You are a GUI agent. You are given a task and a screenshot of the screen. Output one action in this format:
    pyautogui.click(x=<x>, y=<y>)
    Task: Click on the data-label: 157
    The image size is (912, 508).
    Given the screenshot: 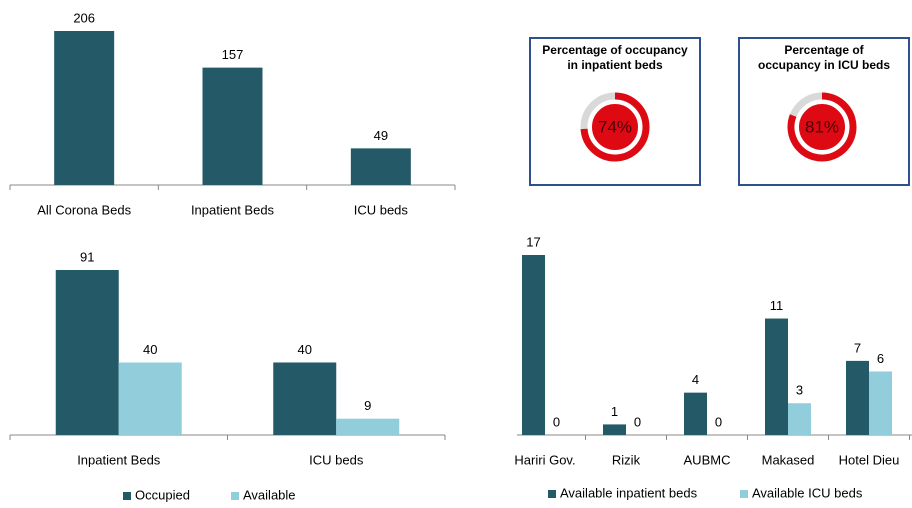 What is the action you would take?
    pyautogui.click(x=233, y=54)
    